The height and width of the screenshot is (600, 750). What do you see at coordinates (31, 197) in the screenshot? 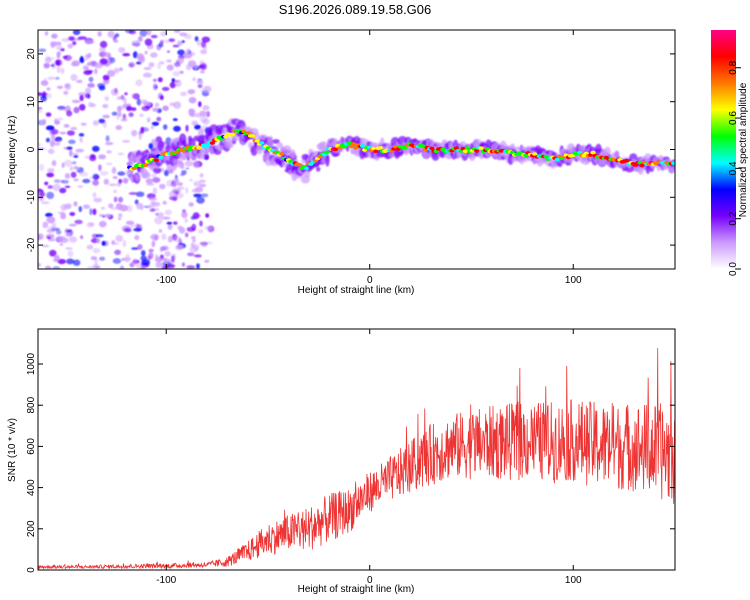
I see `spectrogram-y-tick-label: -10` at bounding box center [31, 197].